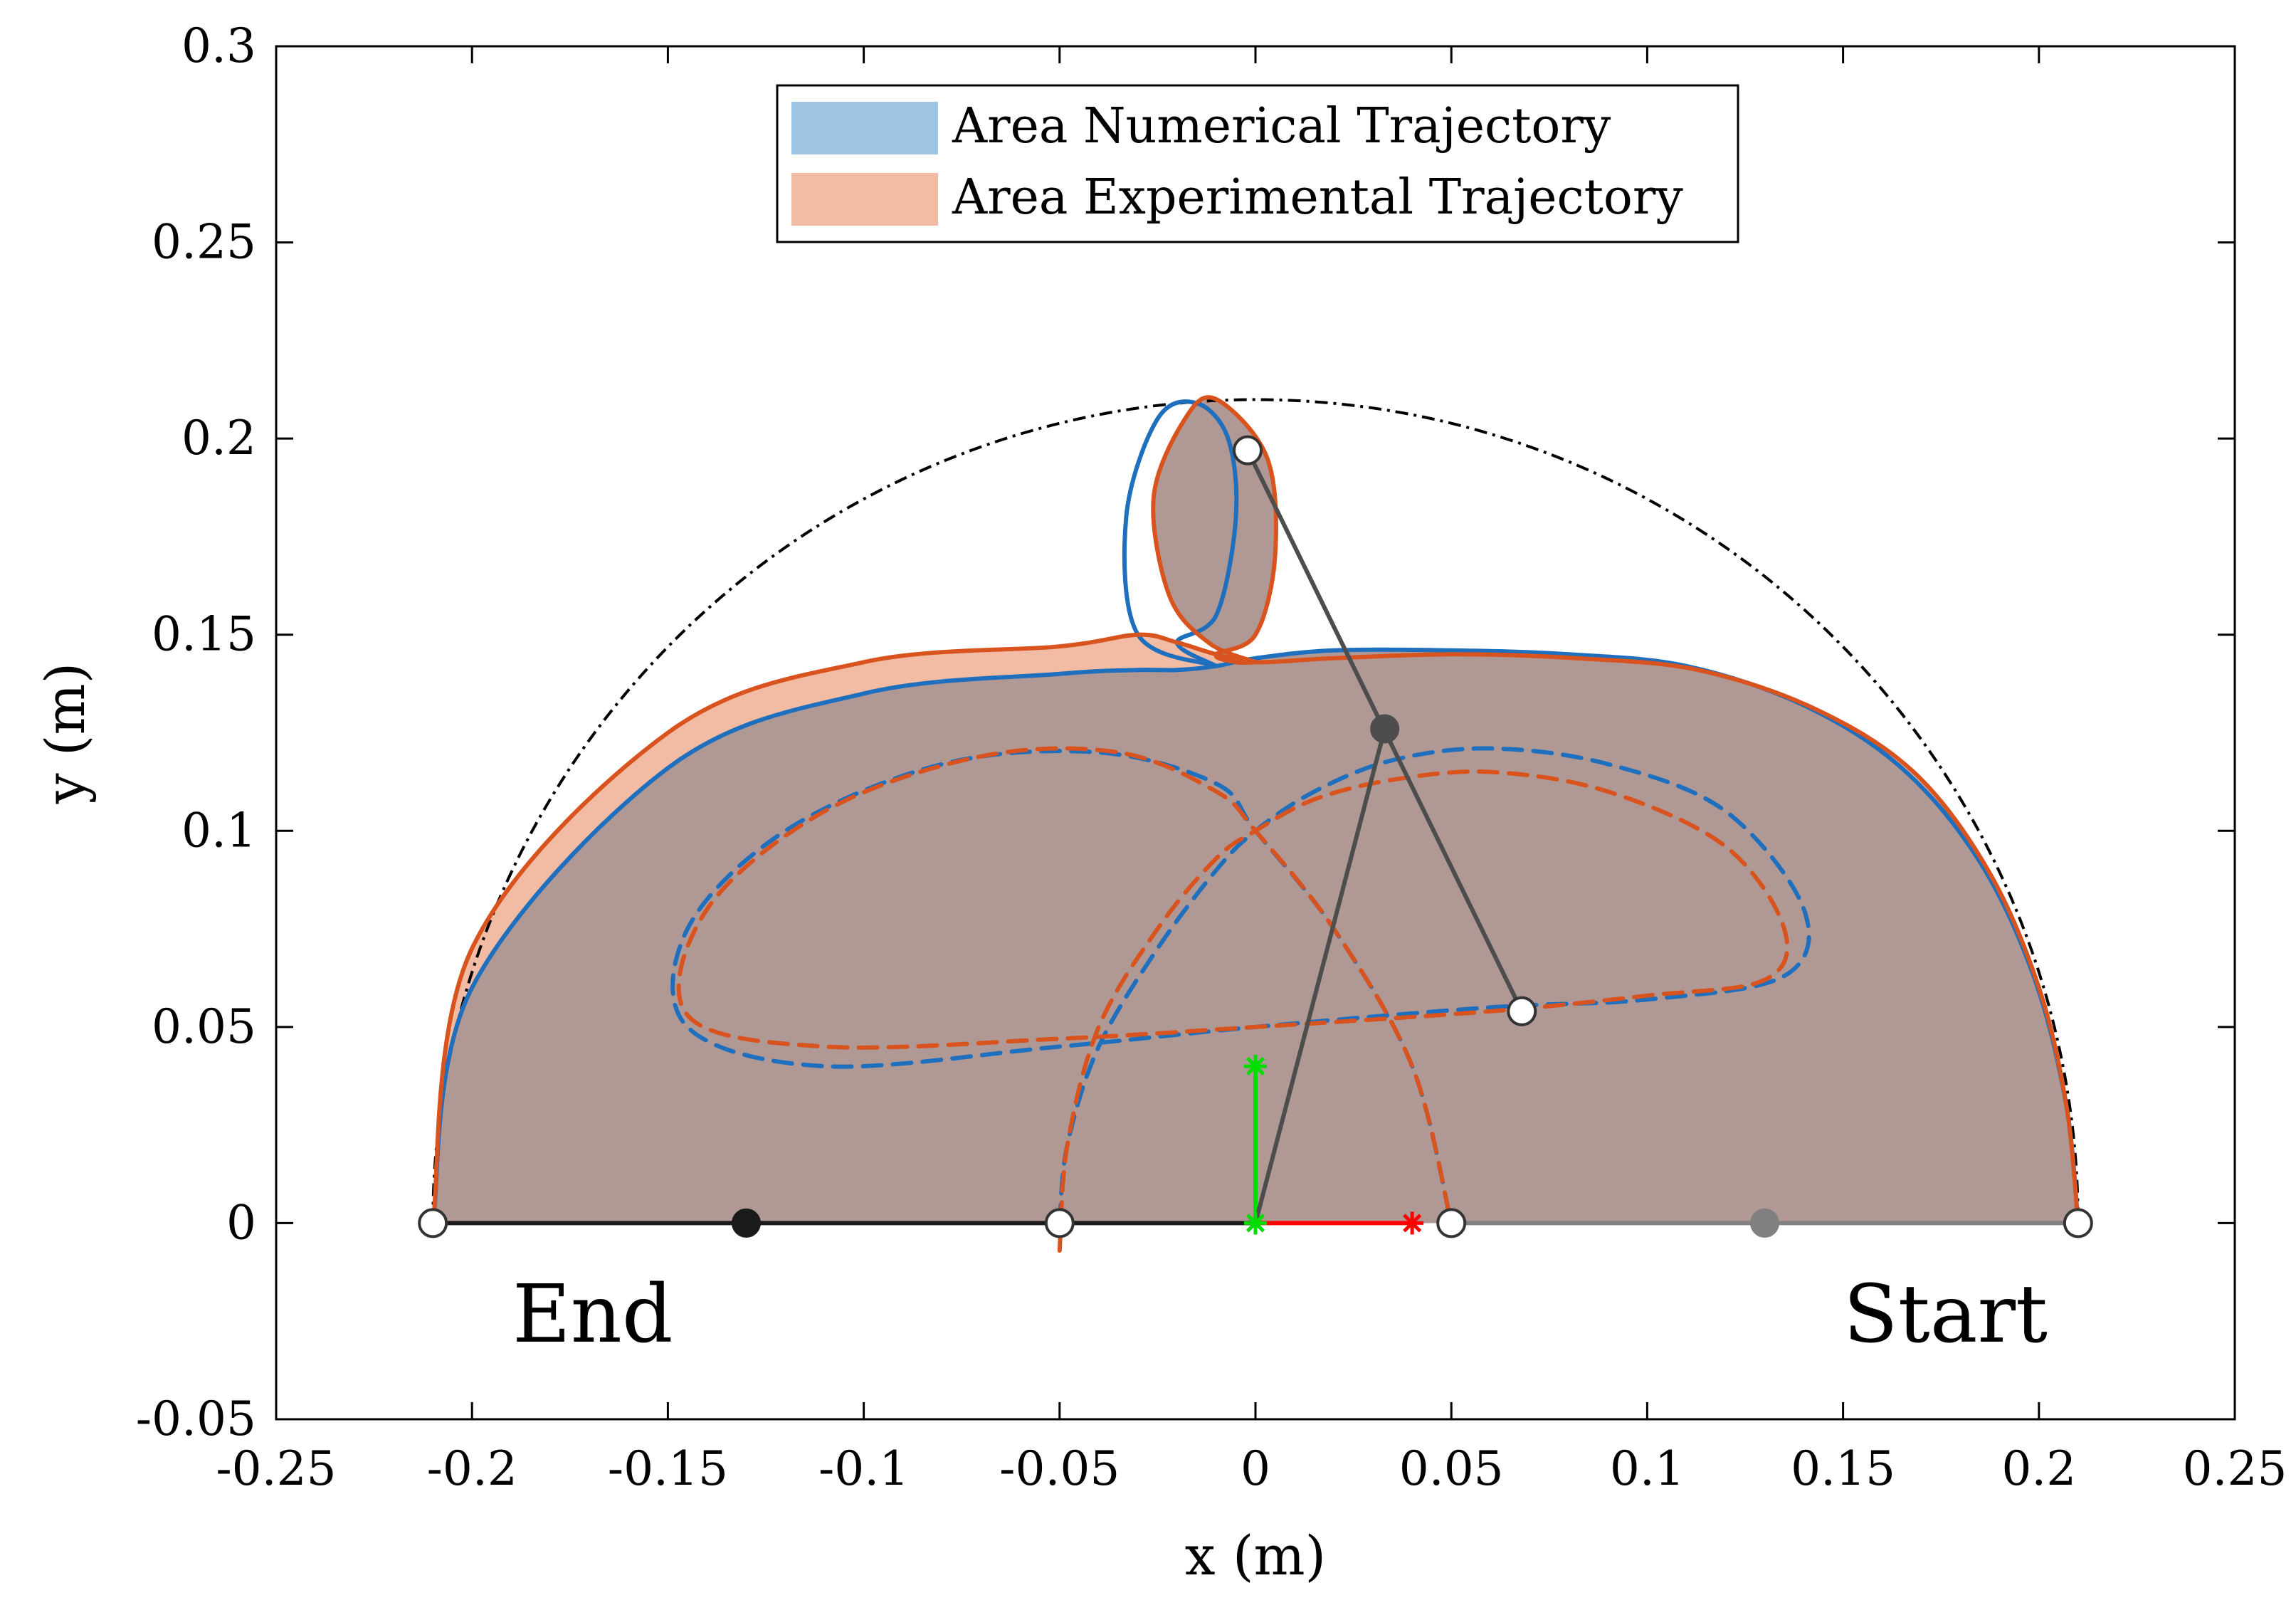 This screenshot has height=1610, width=2296. What do you see at coordinates (218, 831) in the screenshot?
I see `y-tick-label: 0.1` at bounding box center [218, 831].